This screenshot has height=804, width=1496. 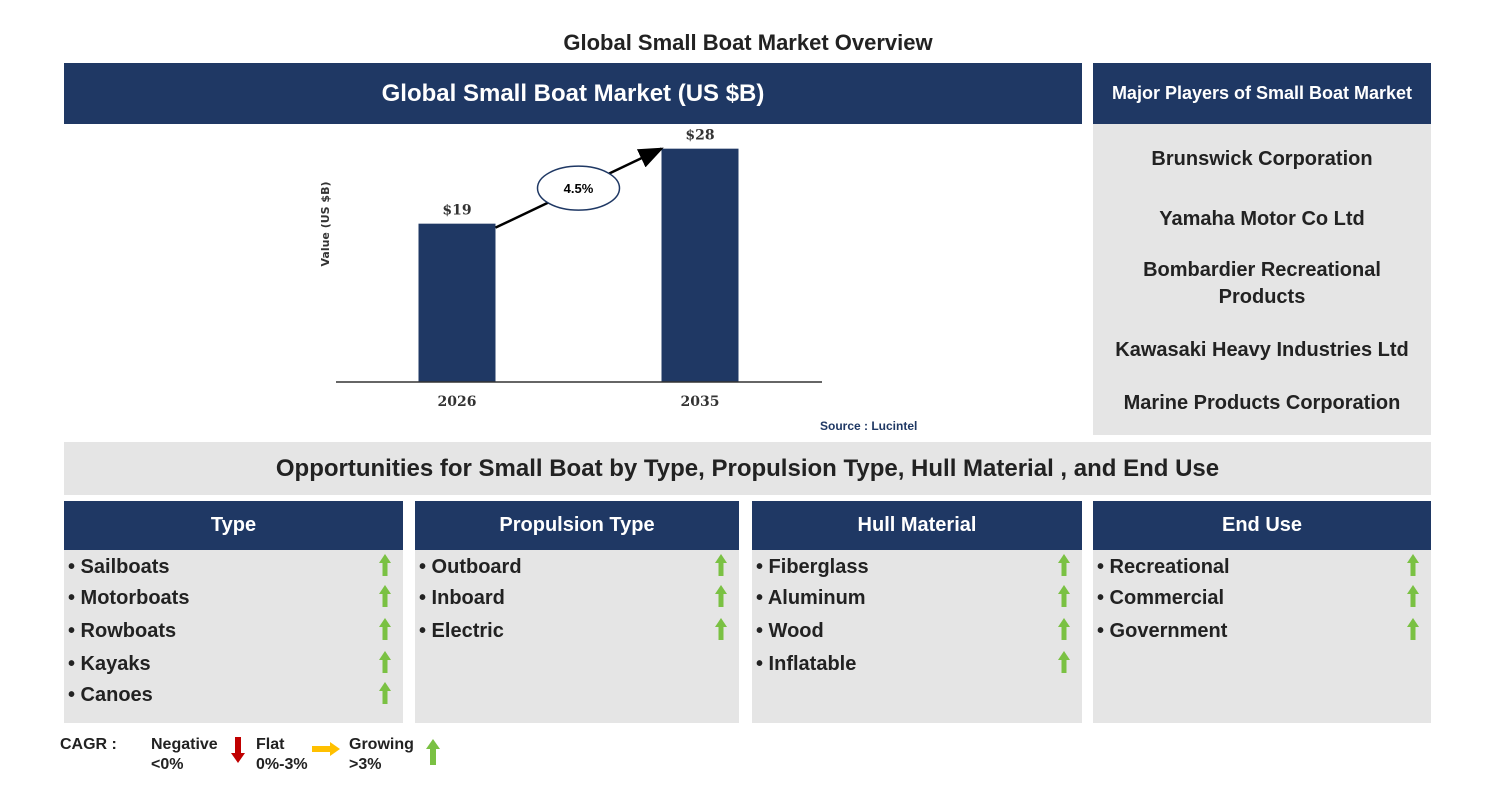 What do you see at coordinates (325, 223) in the screenshot?
I see `y-axis-label: Value (US $B)` at bounding box center [325, 223].